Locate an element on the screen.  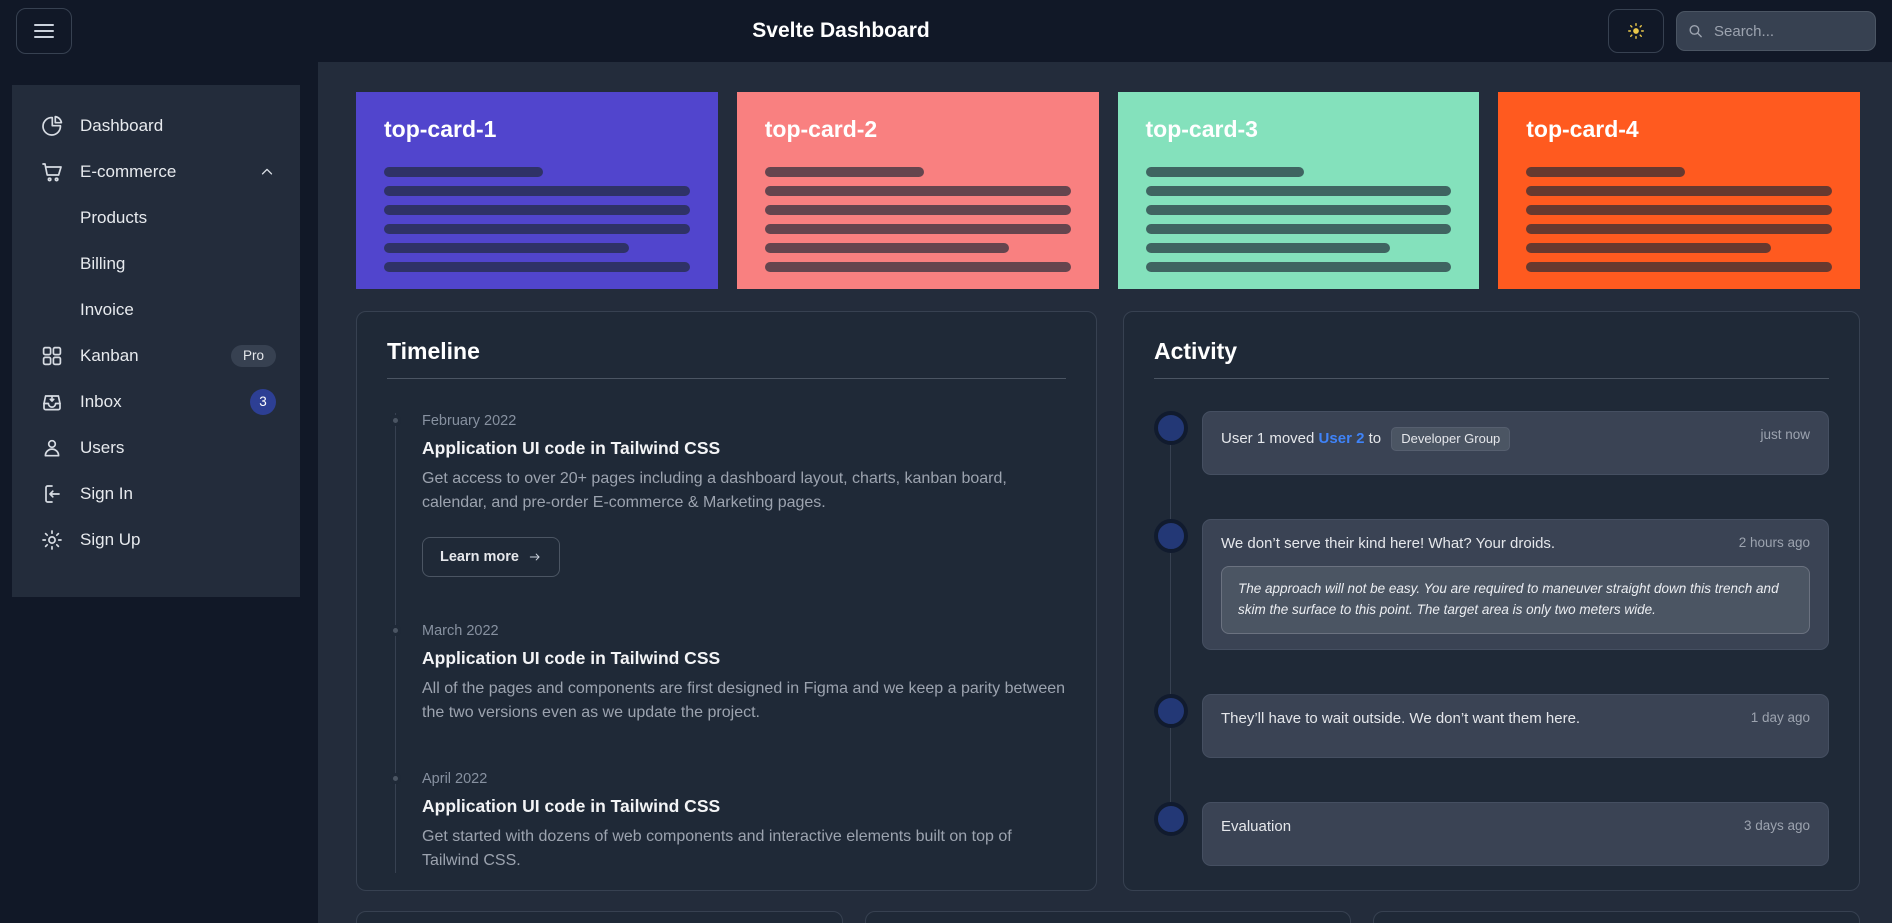
sidebar-item-e-commerce: E-commerce is located at coordinates (156, 172).